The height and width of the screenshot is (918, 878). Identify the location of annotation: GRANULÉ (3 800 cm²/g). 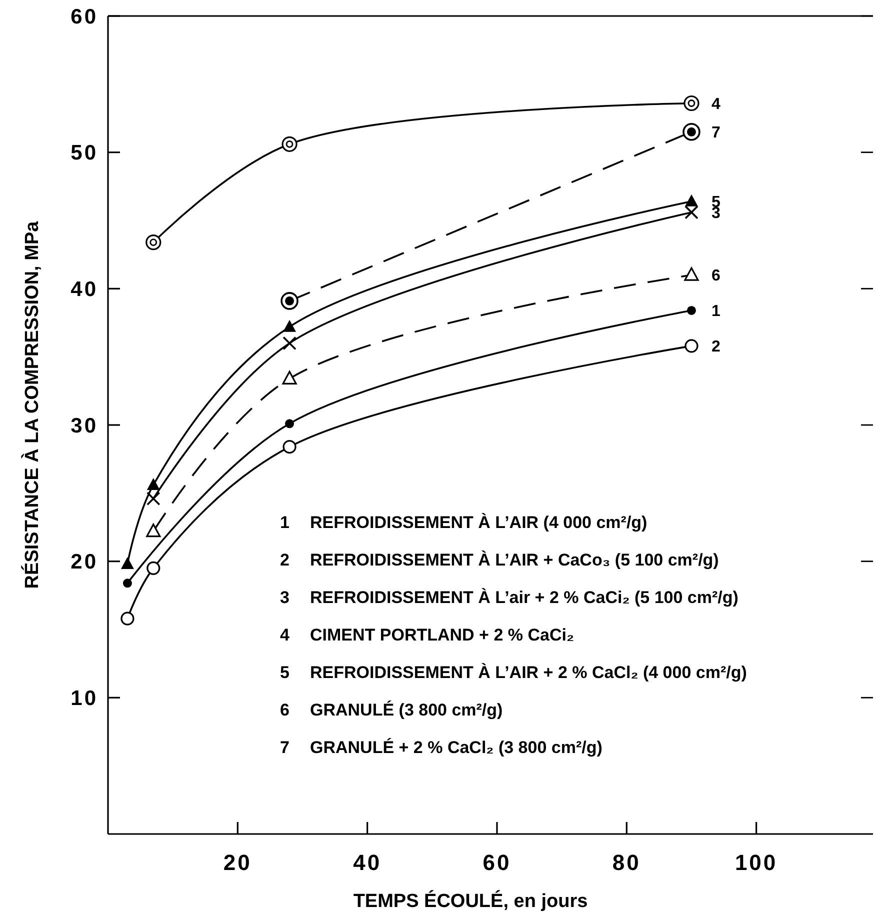
(406, 710).